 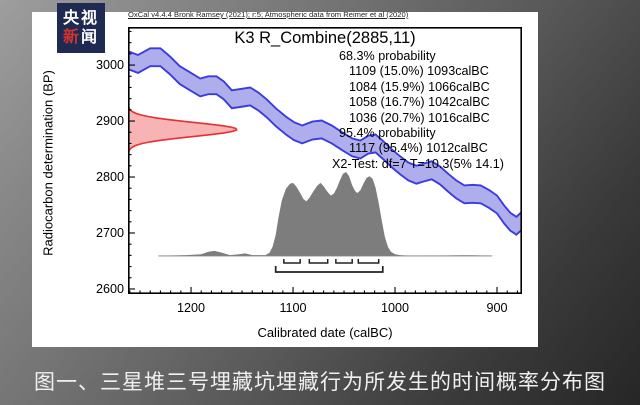 I want to click on stats-line: 1036 (20.7%) 1016calBC, so click(x=419, y=117).